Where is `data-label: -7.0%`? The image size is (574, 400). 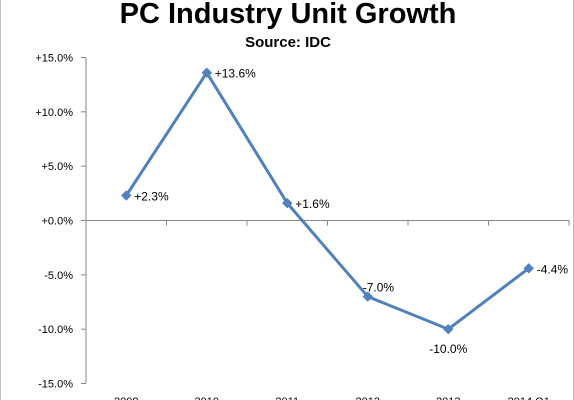
data-label: -7.0% is located at coordinates (379, 288).